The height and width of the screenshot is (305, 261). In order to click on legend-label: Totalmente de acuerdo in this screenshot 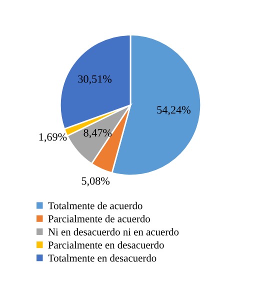, I will do `click(95, 206)`.